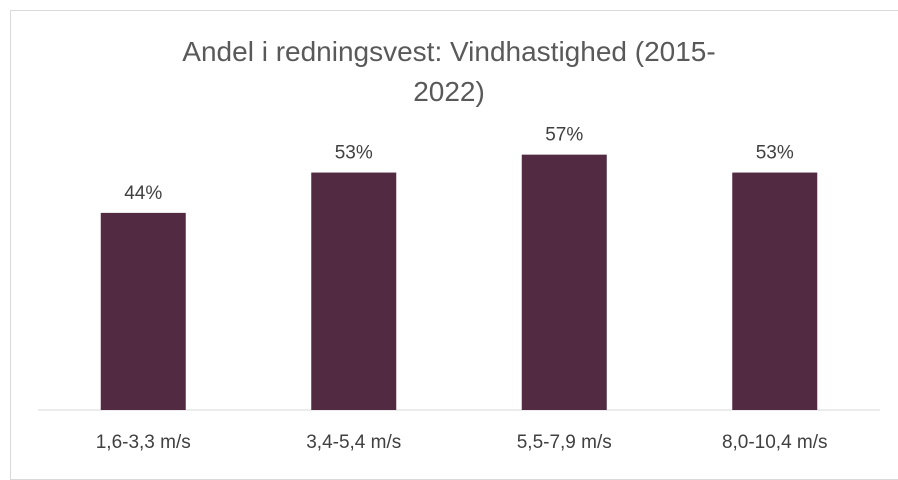  What do you see at coordinates (143, 193) in the screenshot?
I see `data-label: 44%` at bounding box center [143, 193].